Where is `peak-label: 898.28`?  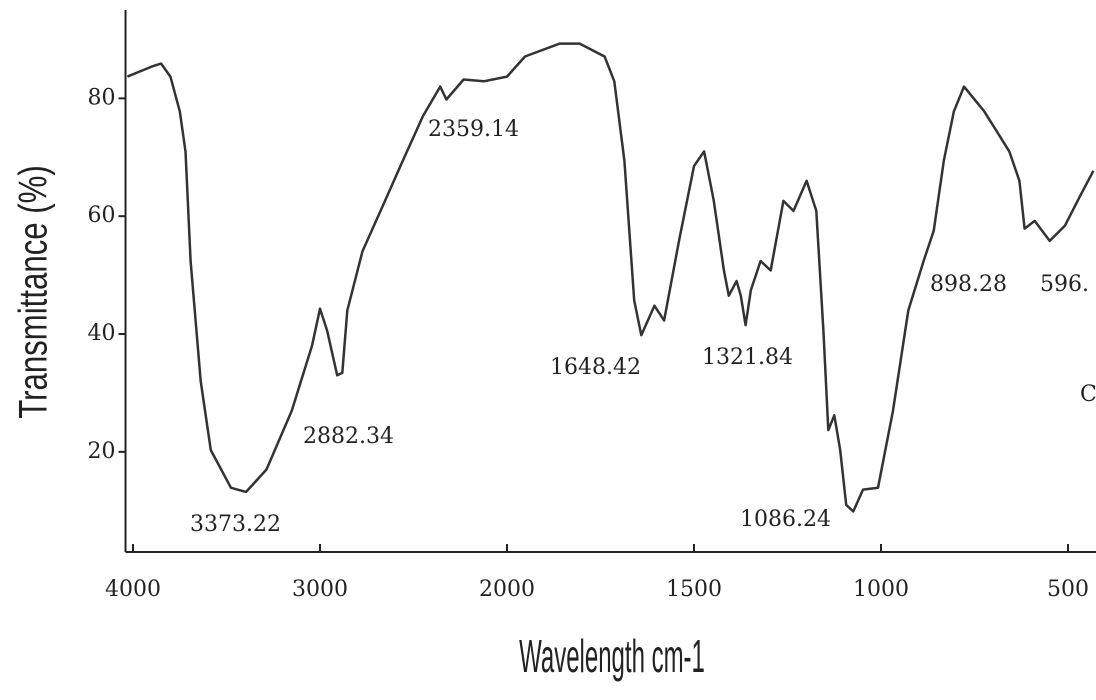
peak-label: 898.28 is located at coordinates (968, 284).